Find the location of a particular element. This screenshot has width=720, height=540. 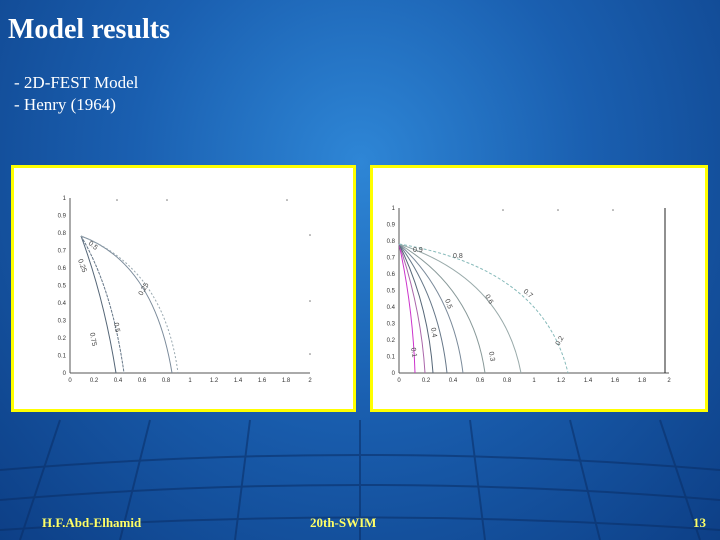

footer-author: H.F.Abd-Elhamid is located at coordinates (92, 522).